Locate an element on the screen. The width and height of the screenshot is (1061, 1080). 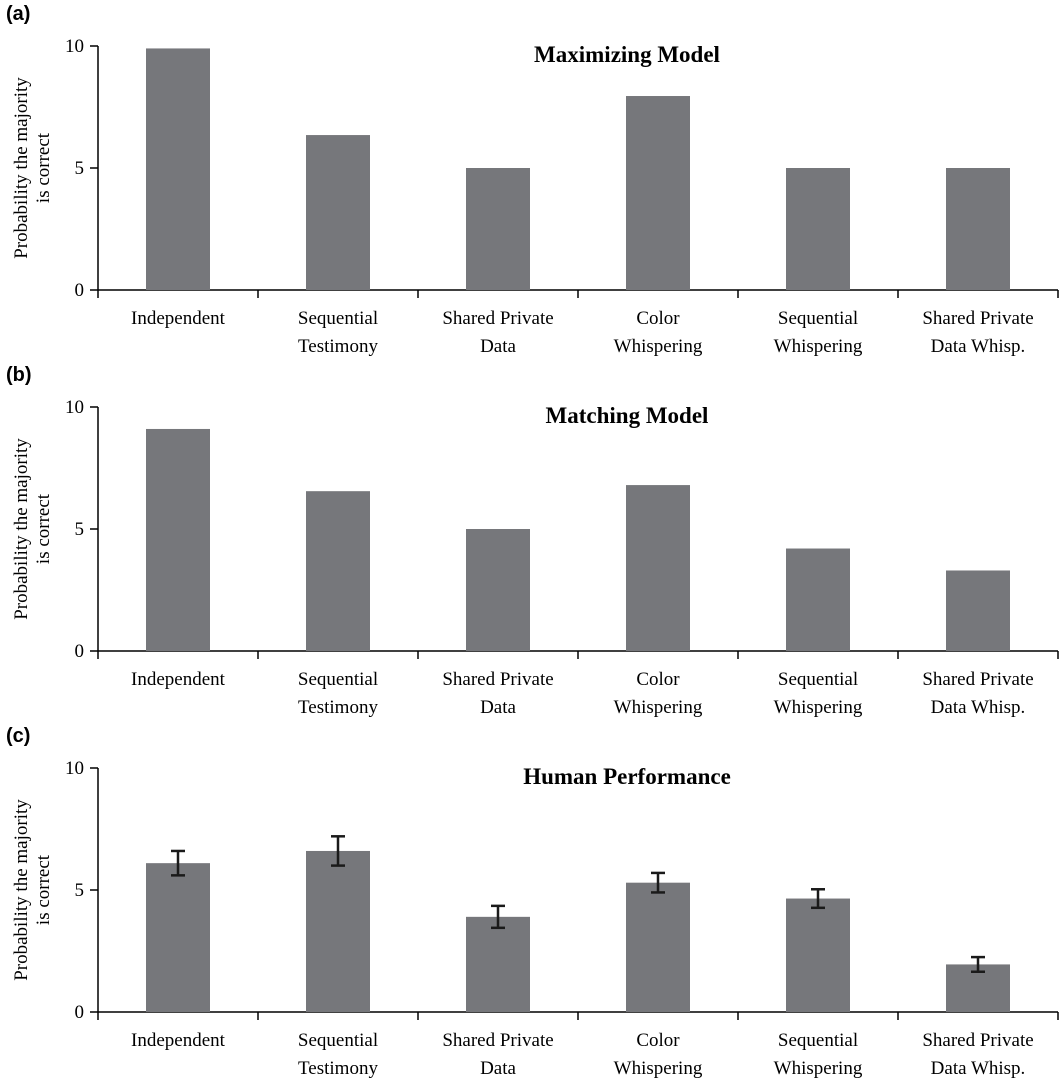
panel-letter: (a) is located at coordinates (18, 14).